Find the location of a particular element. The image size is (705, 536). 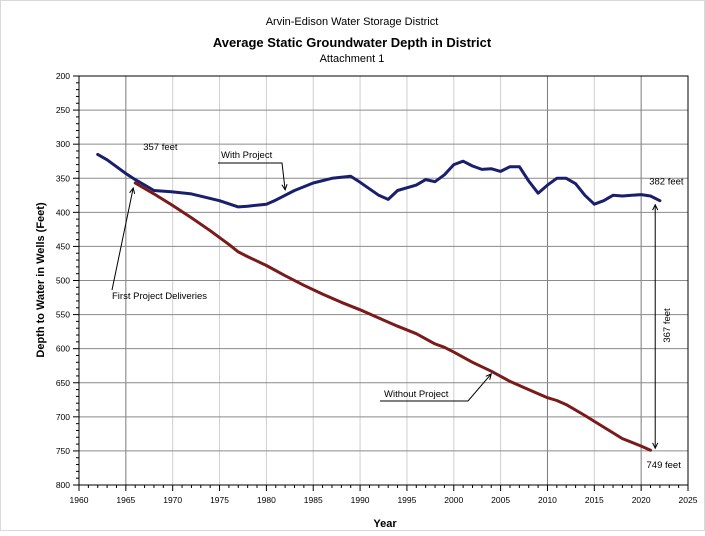

x-tick-label: 2020 is located at coordinates (641, 500).